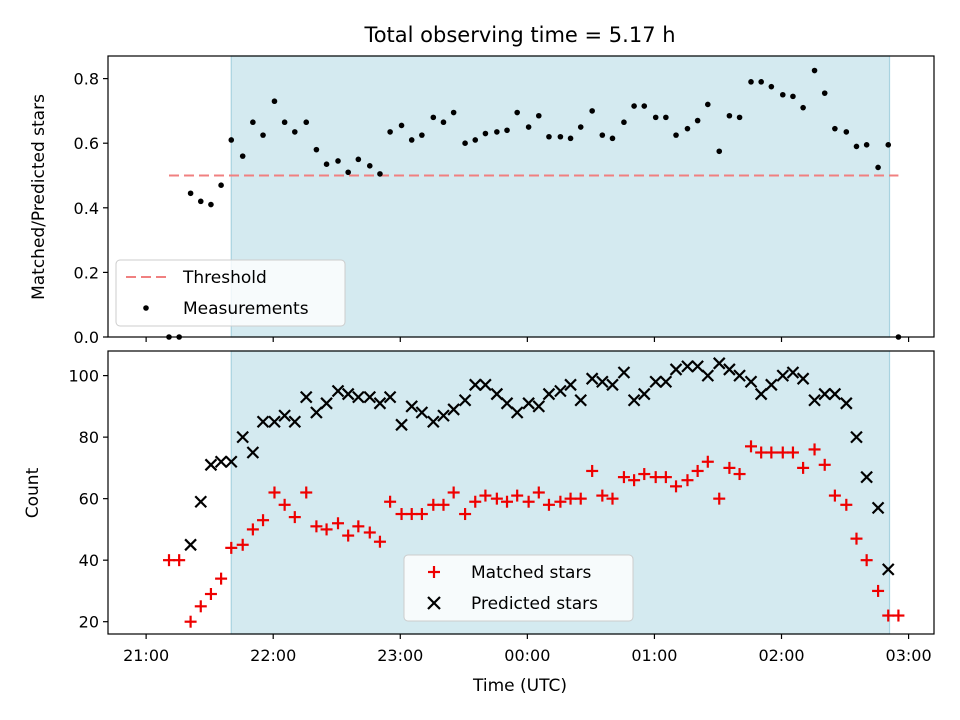 This screenshot has height=720, width=960. I want to click on top-y-tick-label: 0.0, so click(86, 337).